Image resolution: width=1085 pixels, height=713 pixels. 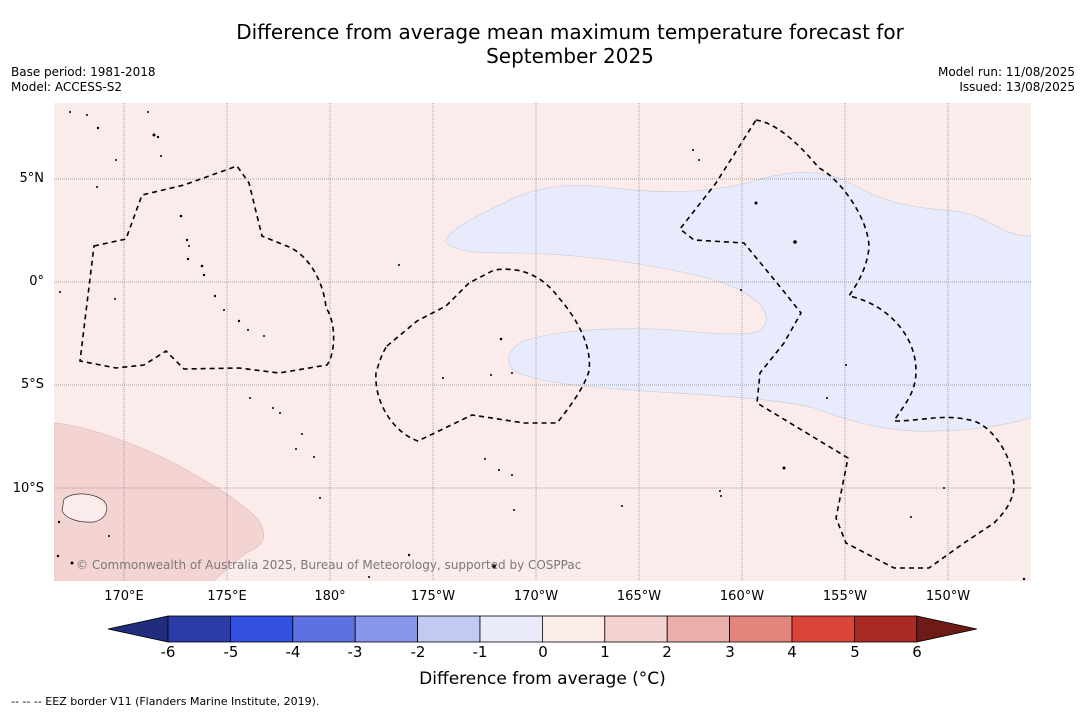 What do you see at coordinates (330, 596) in the screenshot?
I see `lon-label-180: 180°` at bounding box center [330, 596].